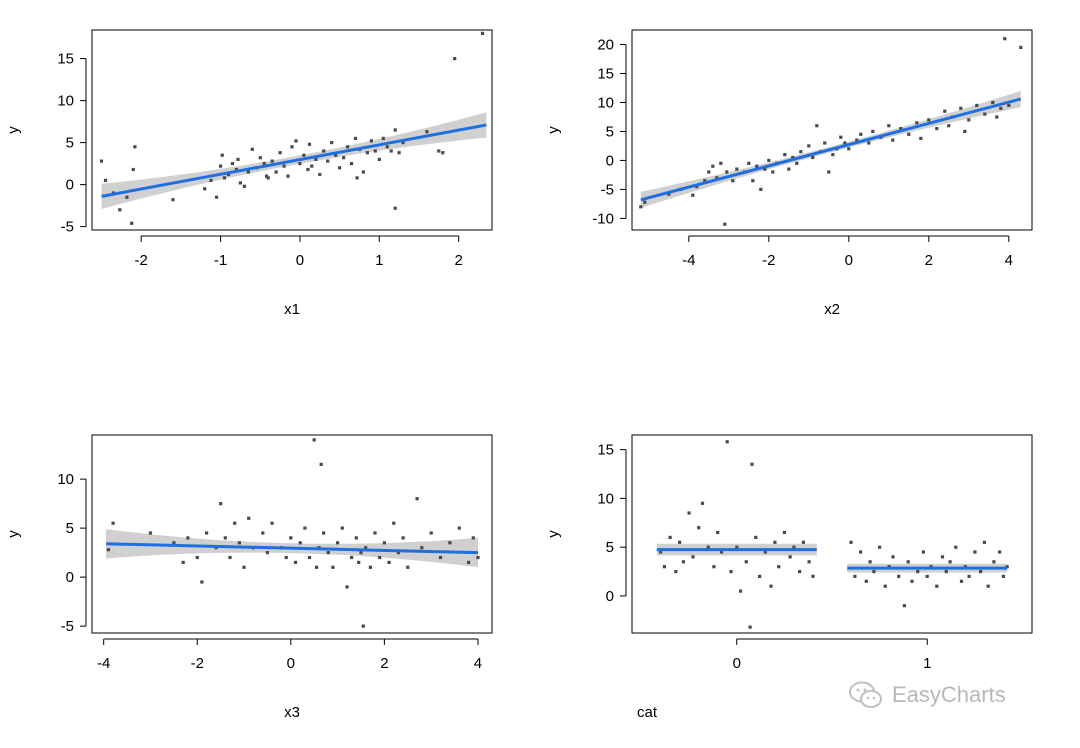 This screenshot has width=1080, height=748. I want to click on y-tick-label: -5, so click(607, 189).